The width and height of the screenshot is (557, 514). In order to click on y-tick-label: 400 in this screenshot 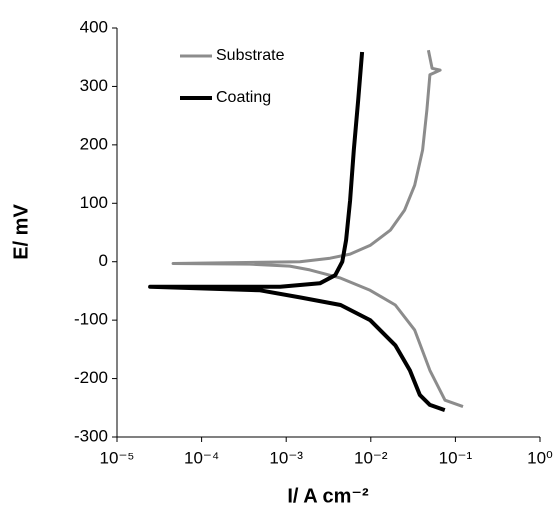, I will do `click(94, 26)`.